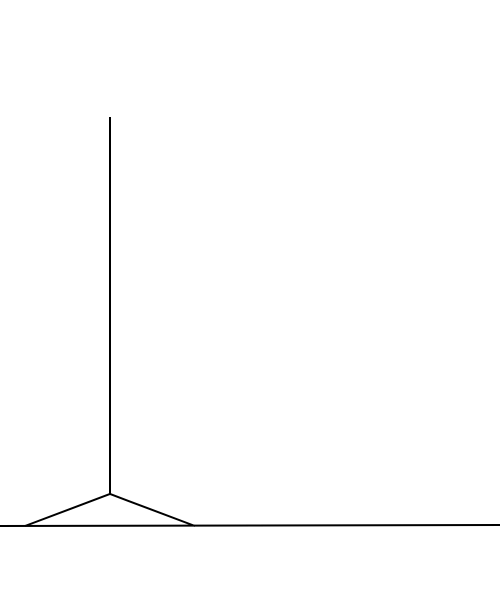 This screenshot has height=600, width=500. I want to click on triangular-base, so click(110, 509).